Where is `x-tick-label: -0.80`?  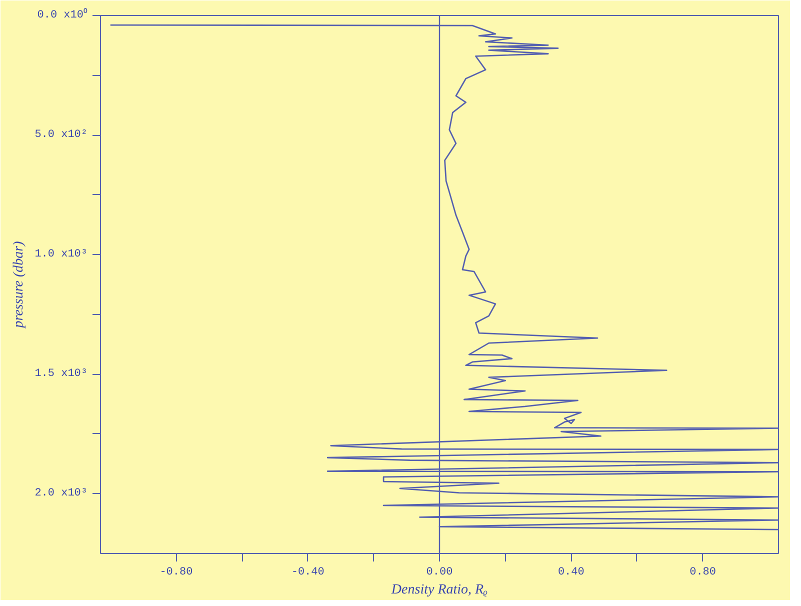 x-tick-label: -0.80 is located at coordinates (176, 572).